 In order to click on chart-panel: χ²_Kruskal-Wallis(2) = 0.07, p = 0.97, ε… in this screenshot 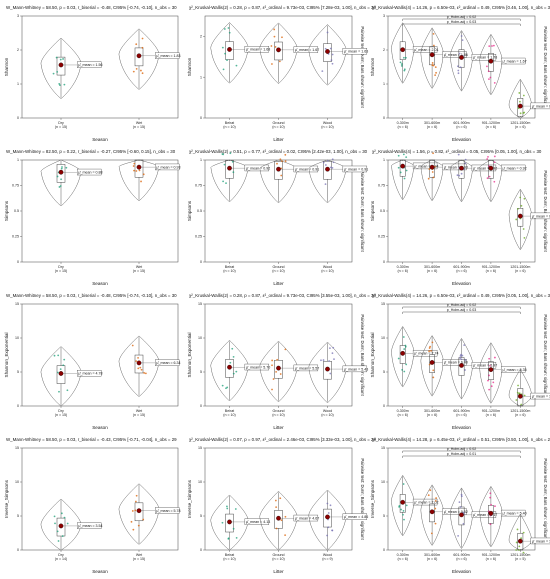, I will do `click(281, 505)`.